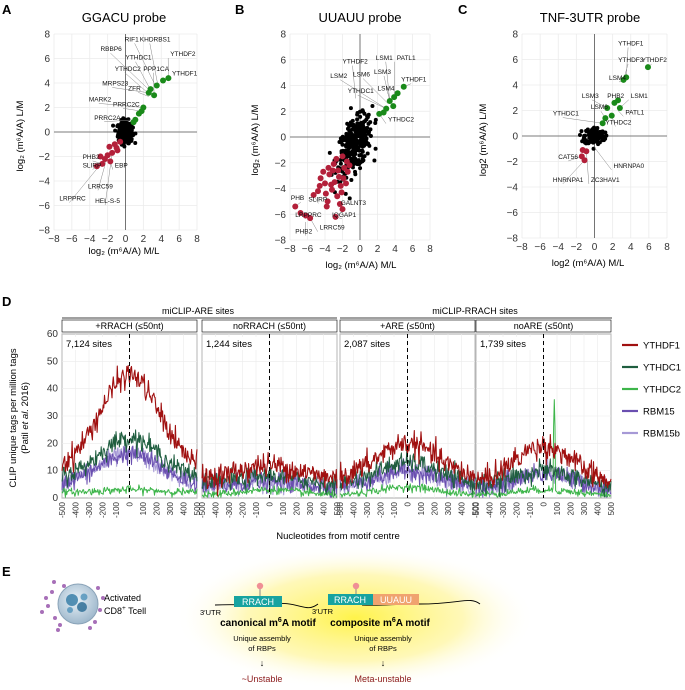 This screenshot has width=685, height=690. What do you see at coordinates (72, 199) in the screenshot?
I see `point-label: LRPPRC` at bounding box center [72, 199].